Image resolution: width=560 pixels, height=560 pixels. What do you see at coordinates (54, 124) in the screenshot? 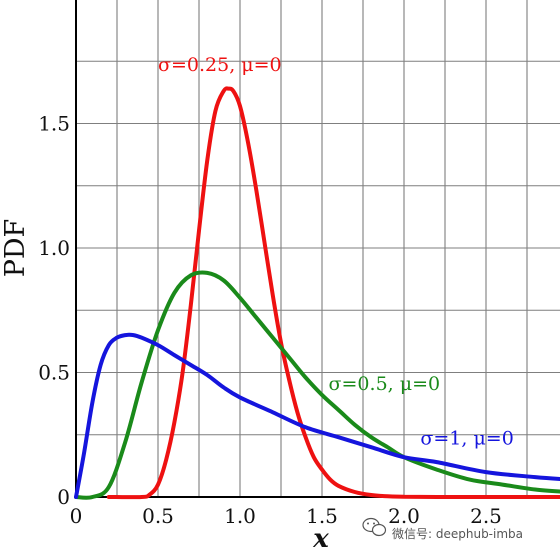
I see `y-tick-label: 1.5` at bounding box center [54, 124].